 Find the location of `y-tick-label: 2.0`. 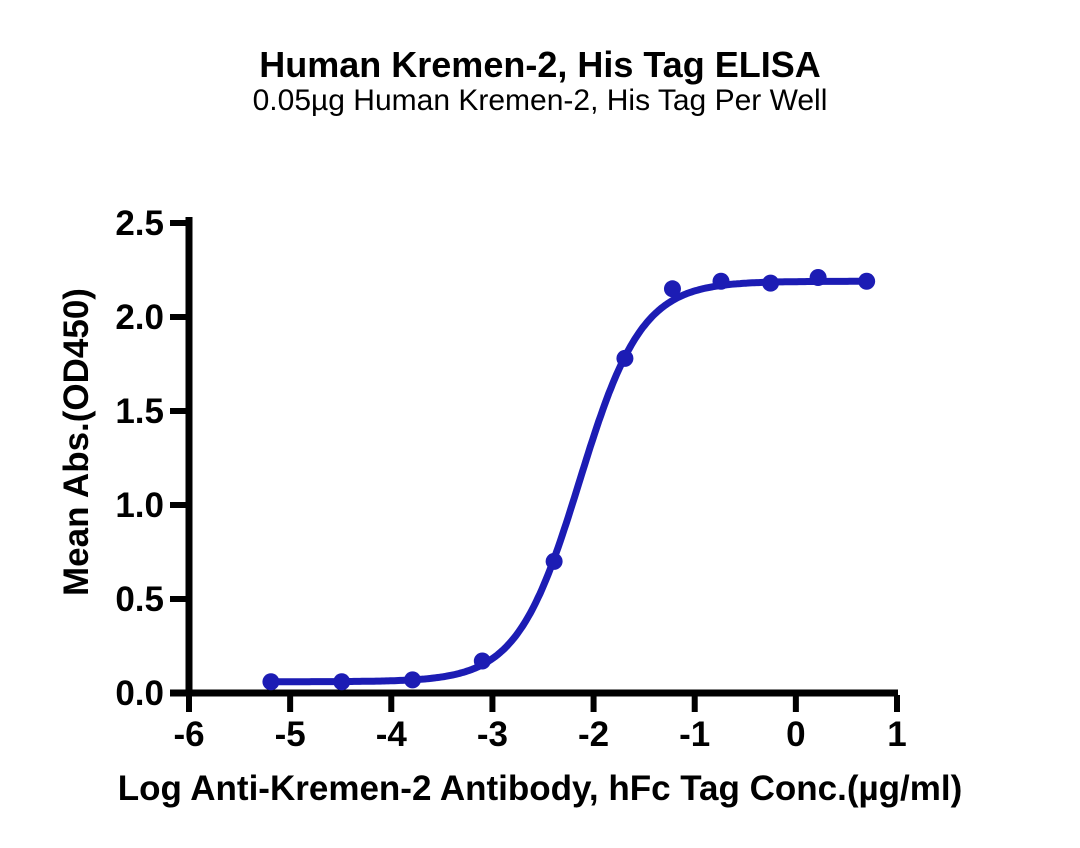

y-tick-label: 2.0 is located at coordinates (139, 317).